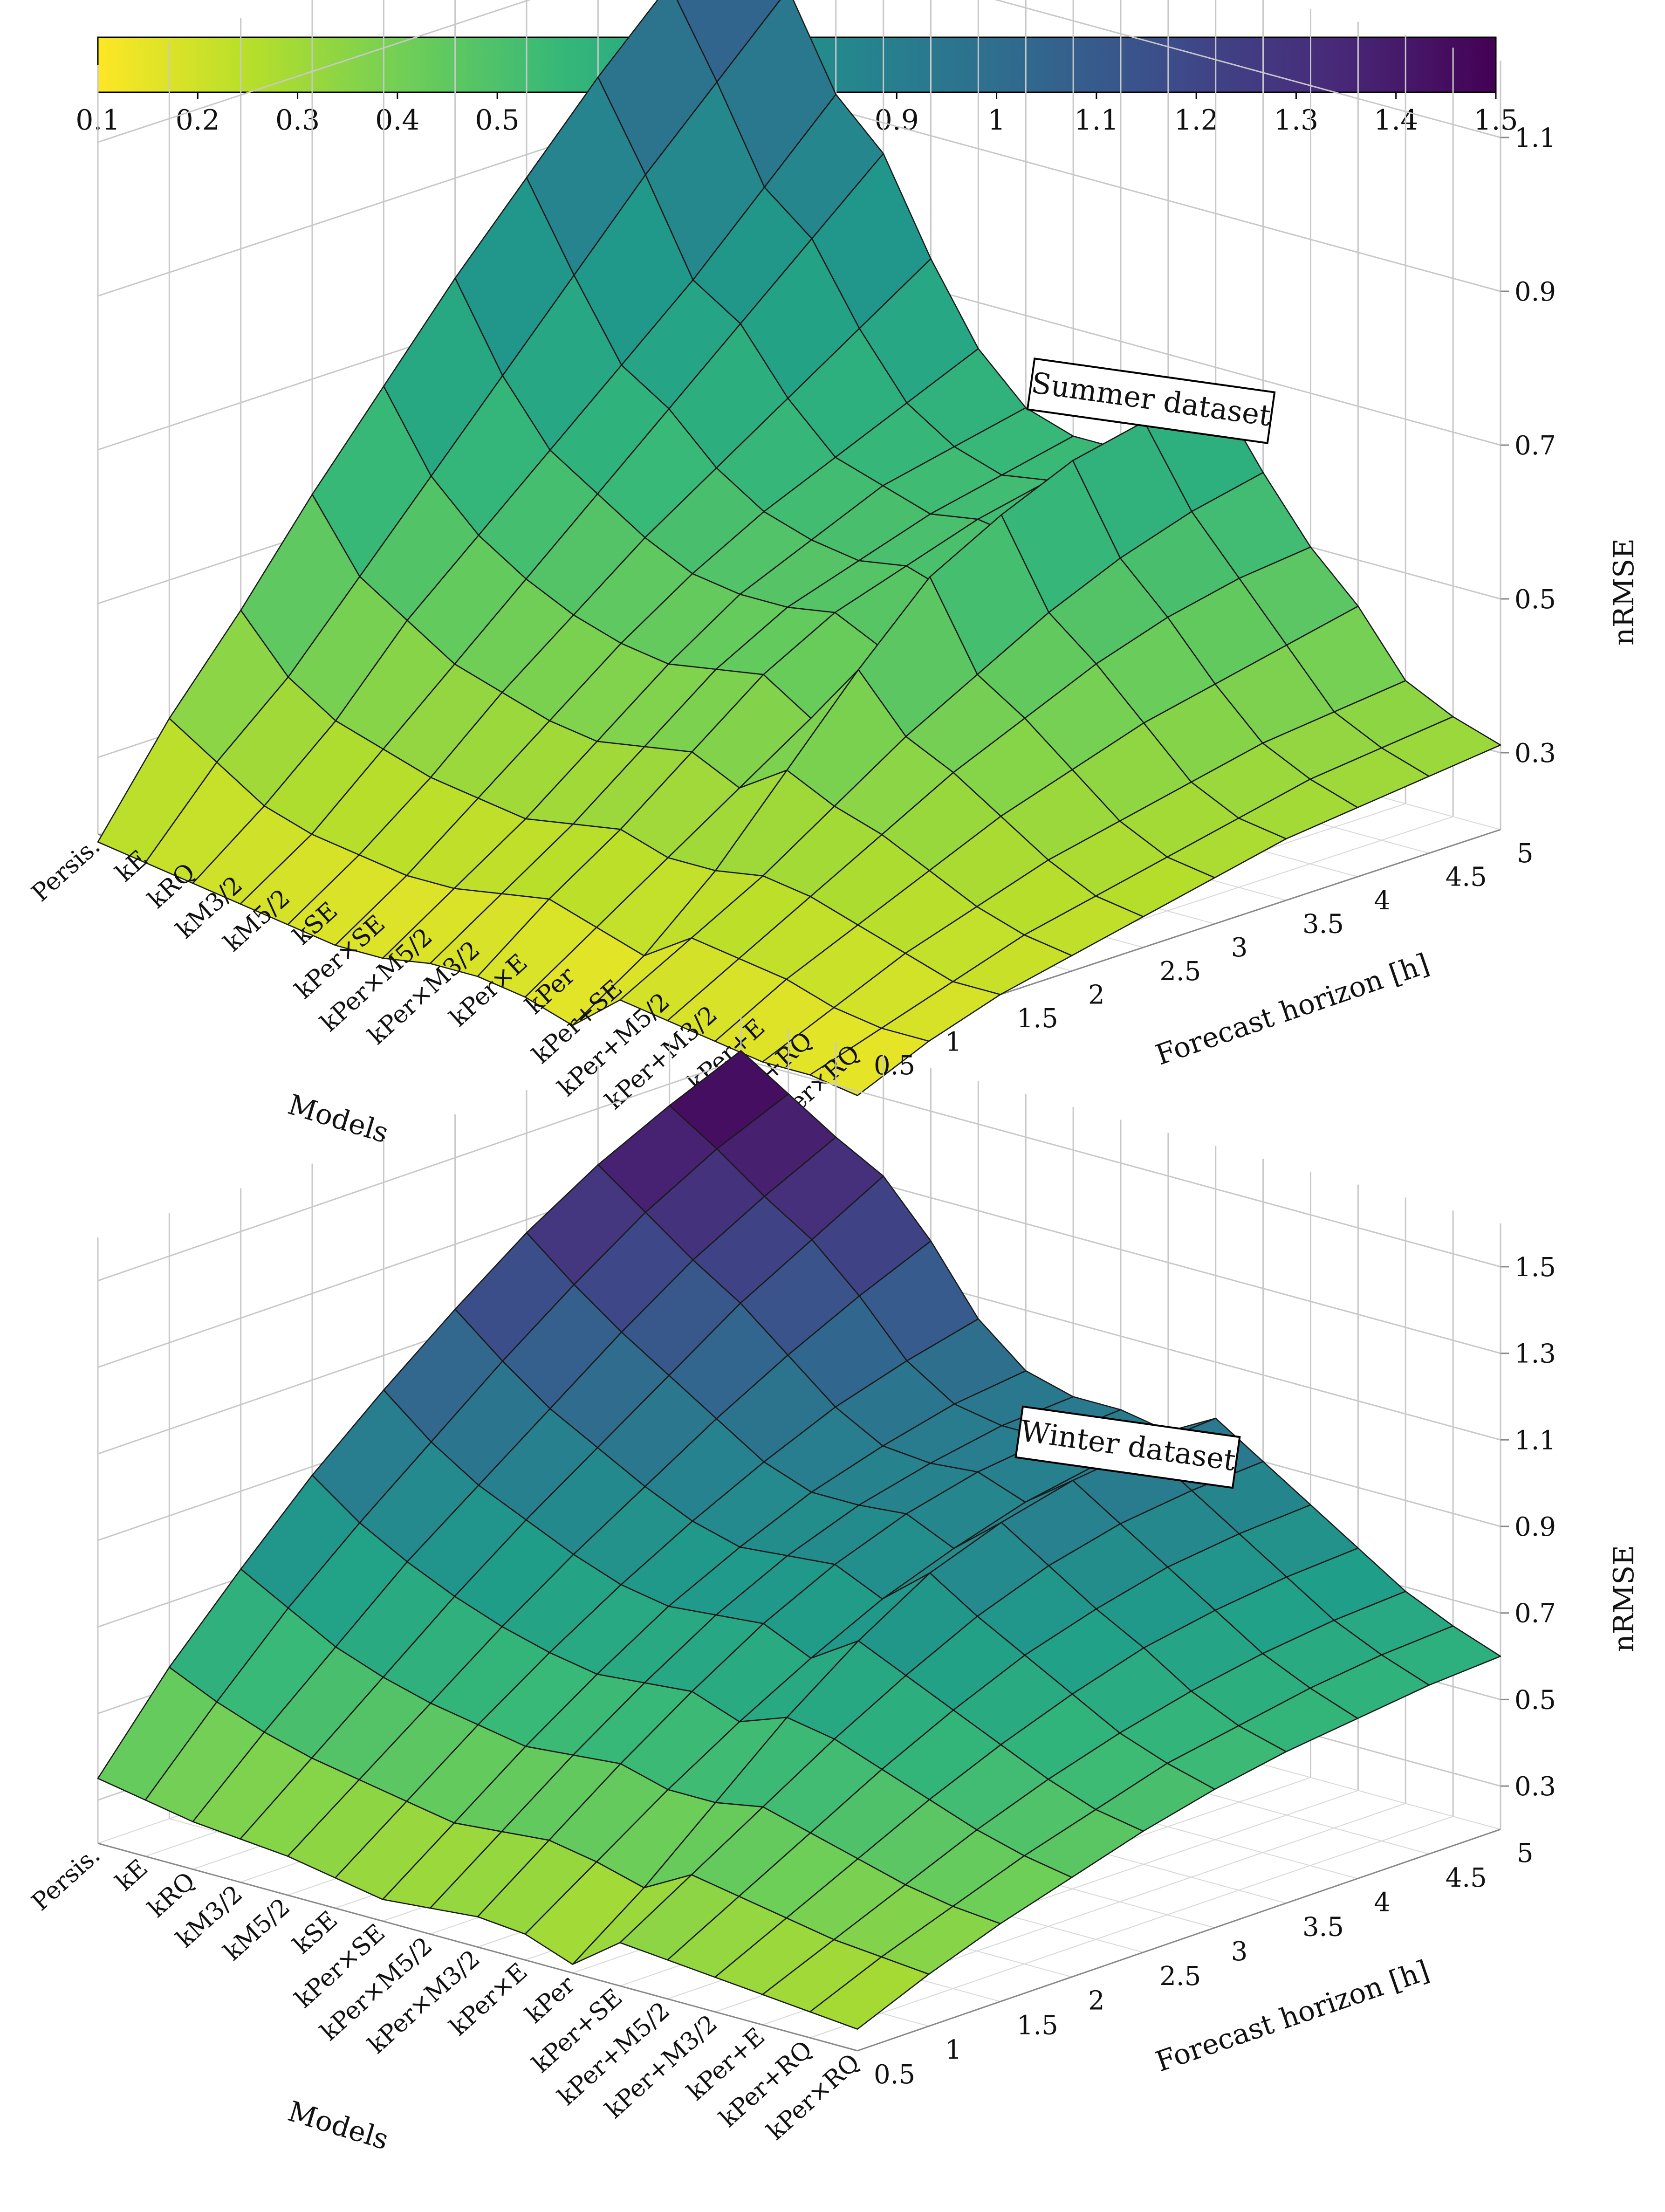 The image size is (1665, 2212). I want to click on winter-horizon-tick-label: 3.5, so click(1323, 1927).